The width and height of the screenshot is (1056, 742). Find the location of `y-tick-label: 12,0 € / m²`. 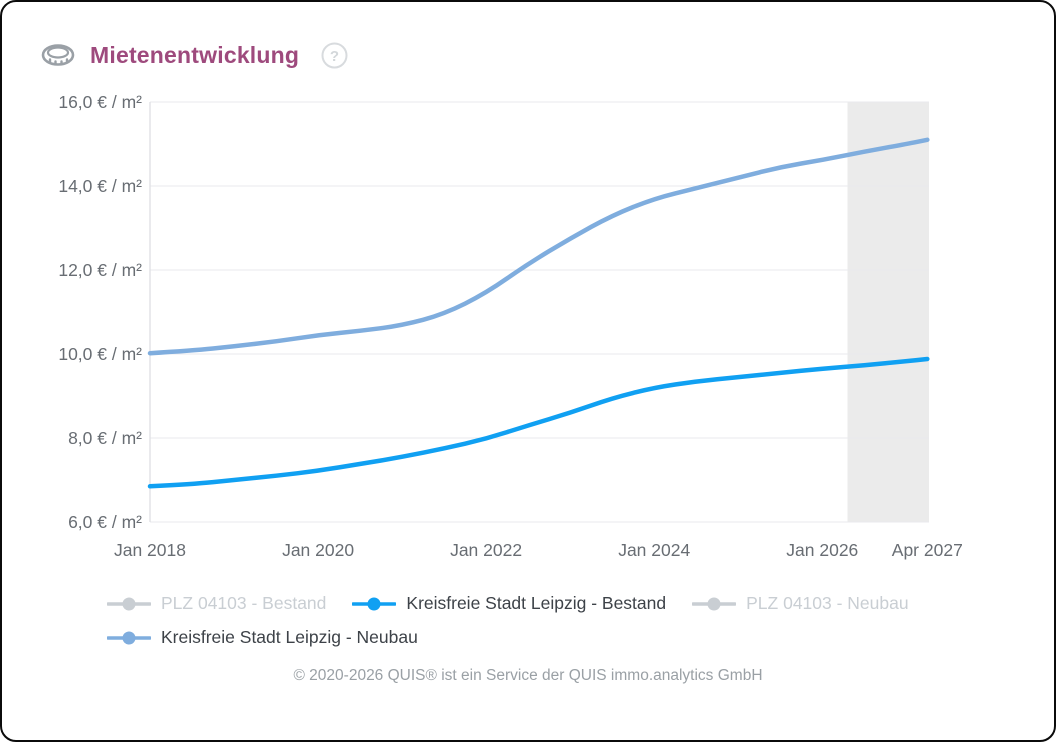

y-tick-label: 12,0 € / m² is located at coordinates (100, 270).